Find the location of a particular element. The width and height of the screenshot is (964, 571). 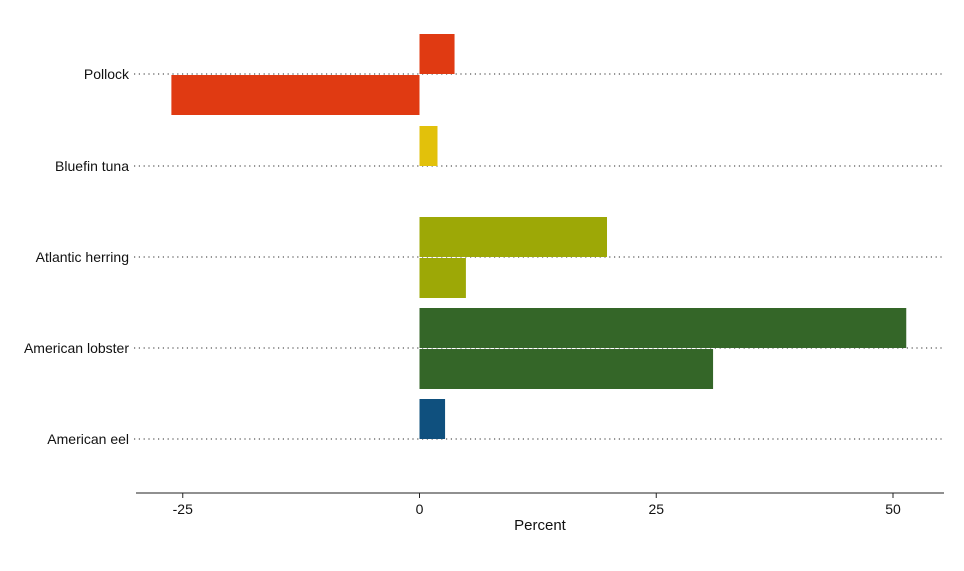

x-tick-label: 50 is located at coordinates (893, 509).